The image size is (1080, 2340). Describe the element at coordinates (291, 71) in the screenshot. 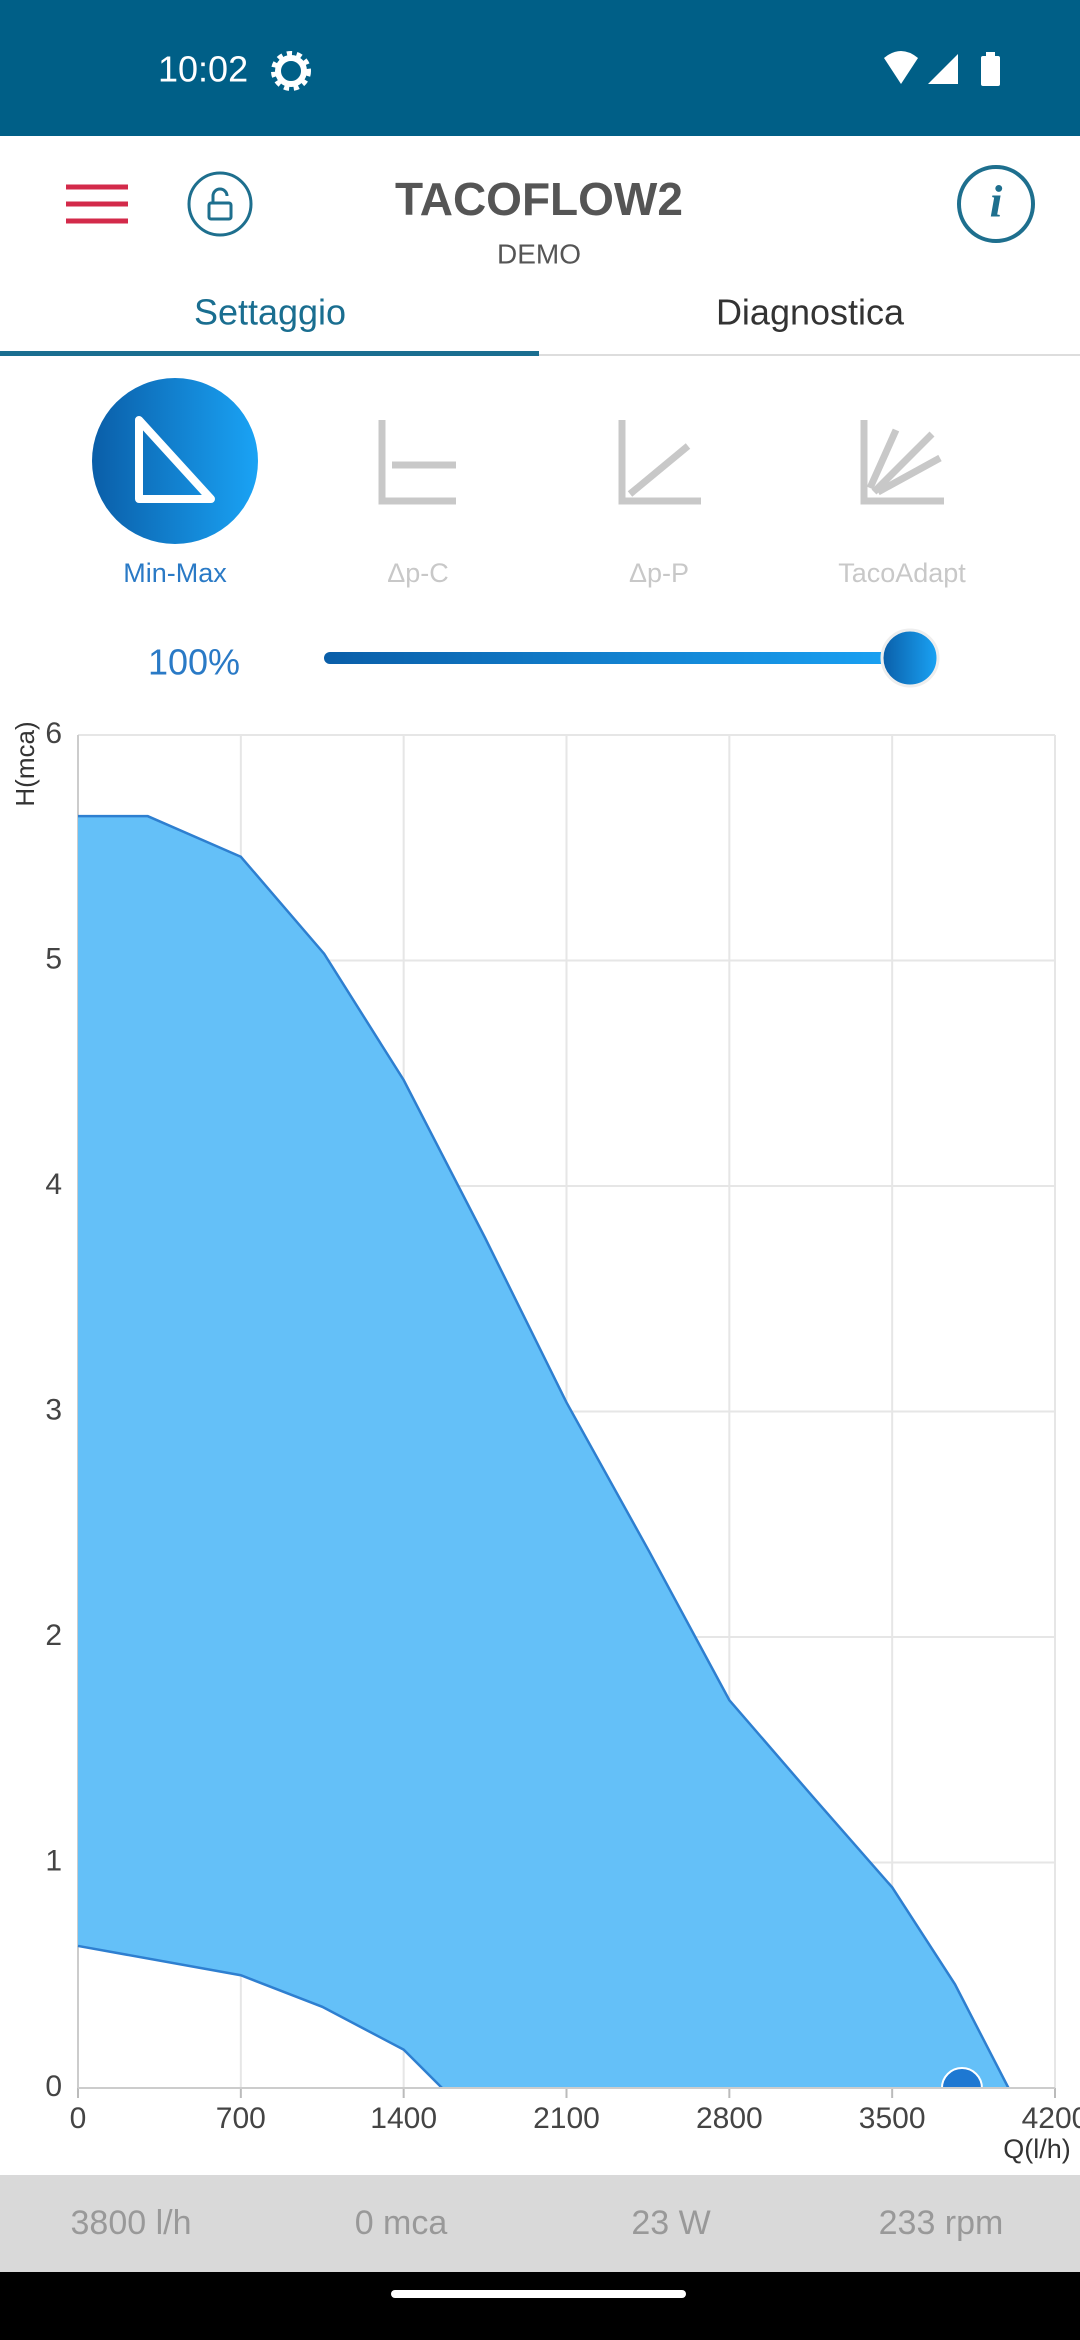

I see `settings-icon` at that location.